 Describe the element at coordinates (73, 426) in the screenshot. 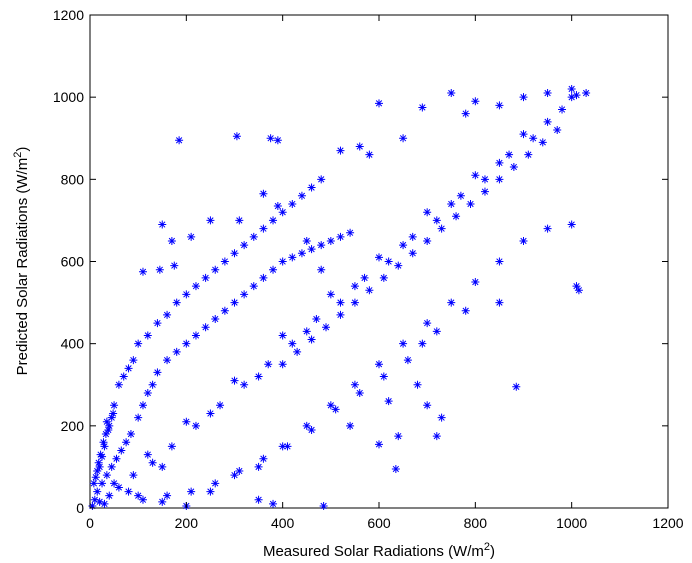

I see `y-tick-label: 200` at that location.